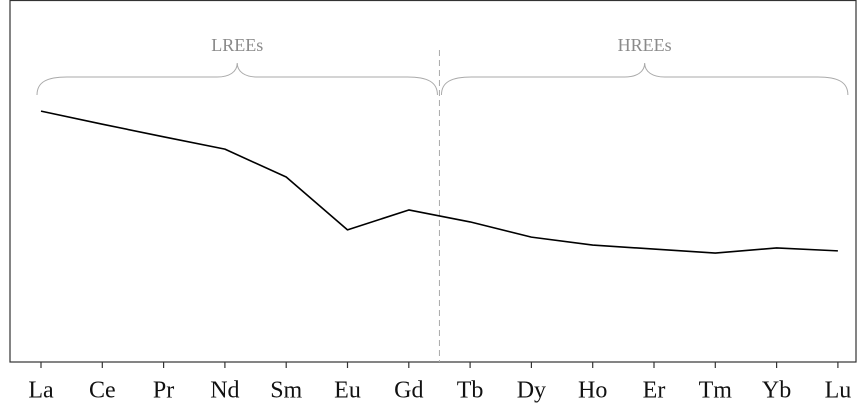  What do you see at coordinates (470, 391) in the screenshot?
I see `x-tick-label: Tb` at bounding box center [470, 391].